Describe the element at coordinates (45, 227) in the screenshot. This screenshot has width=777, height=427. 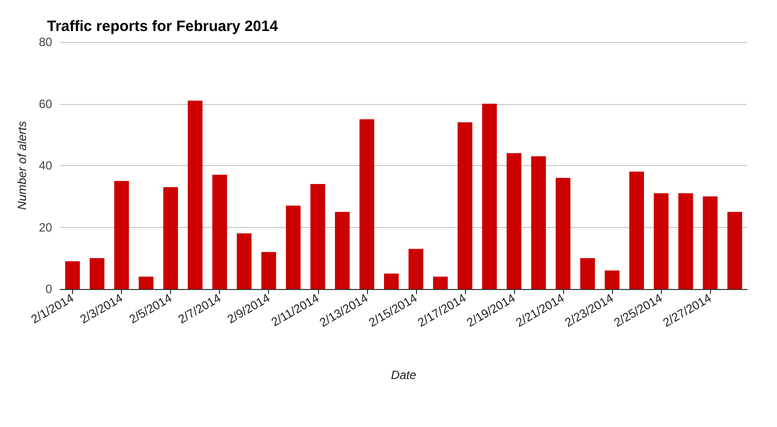
I see `y-tick-label: 20` at that location.